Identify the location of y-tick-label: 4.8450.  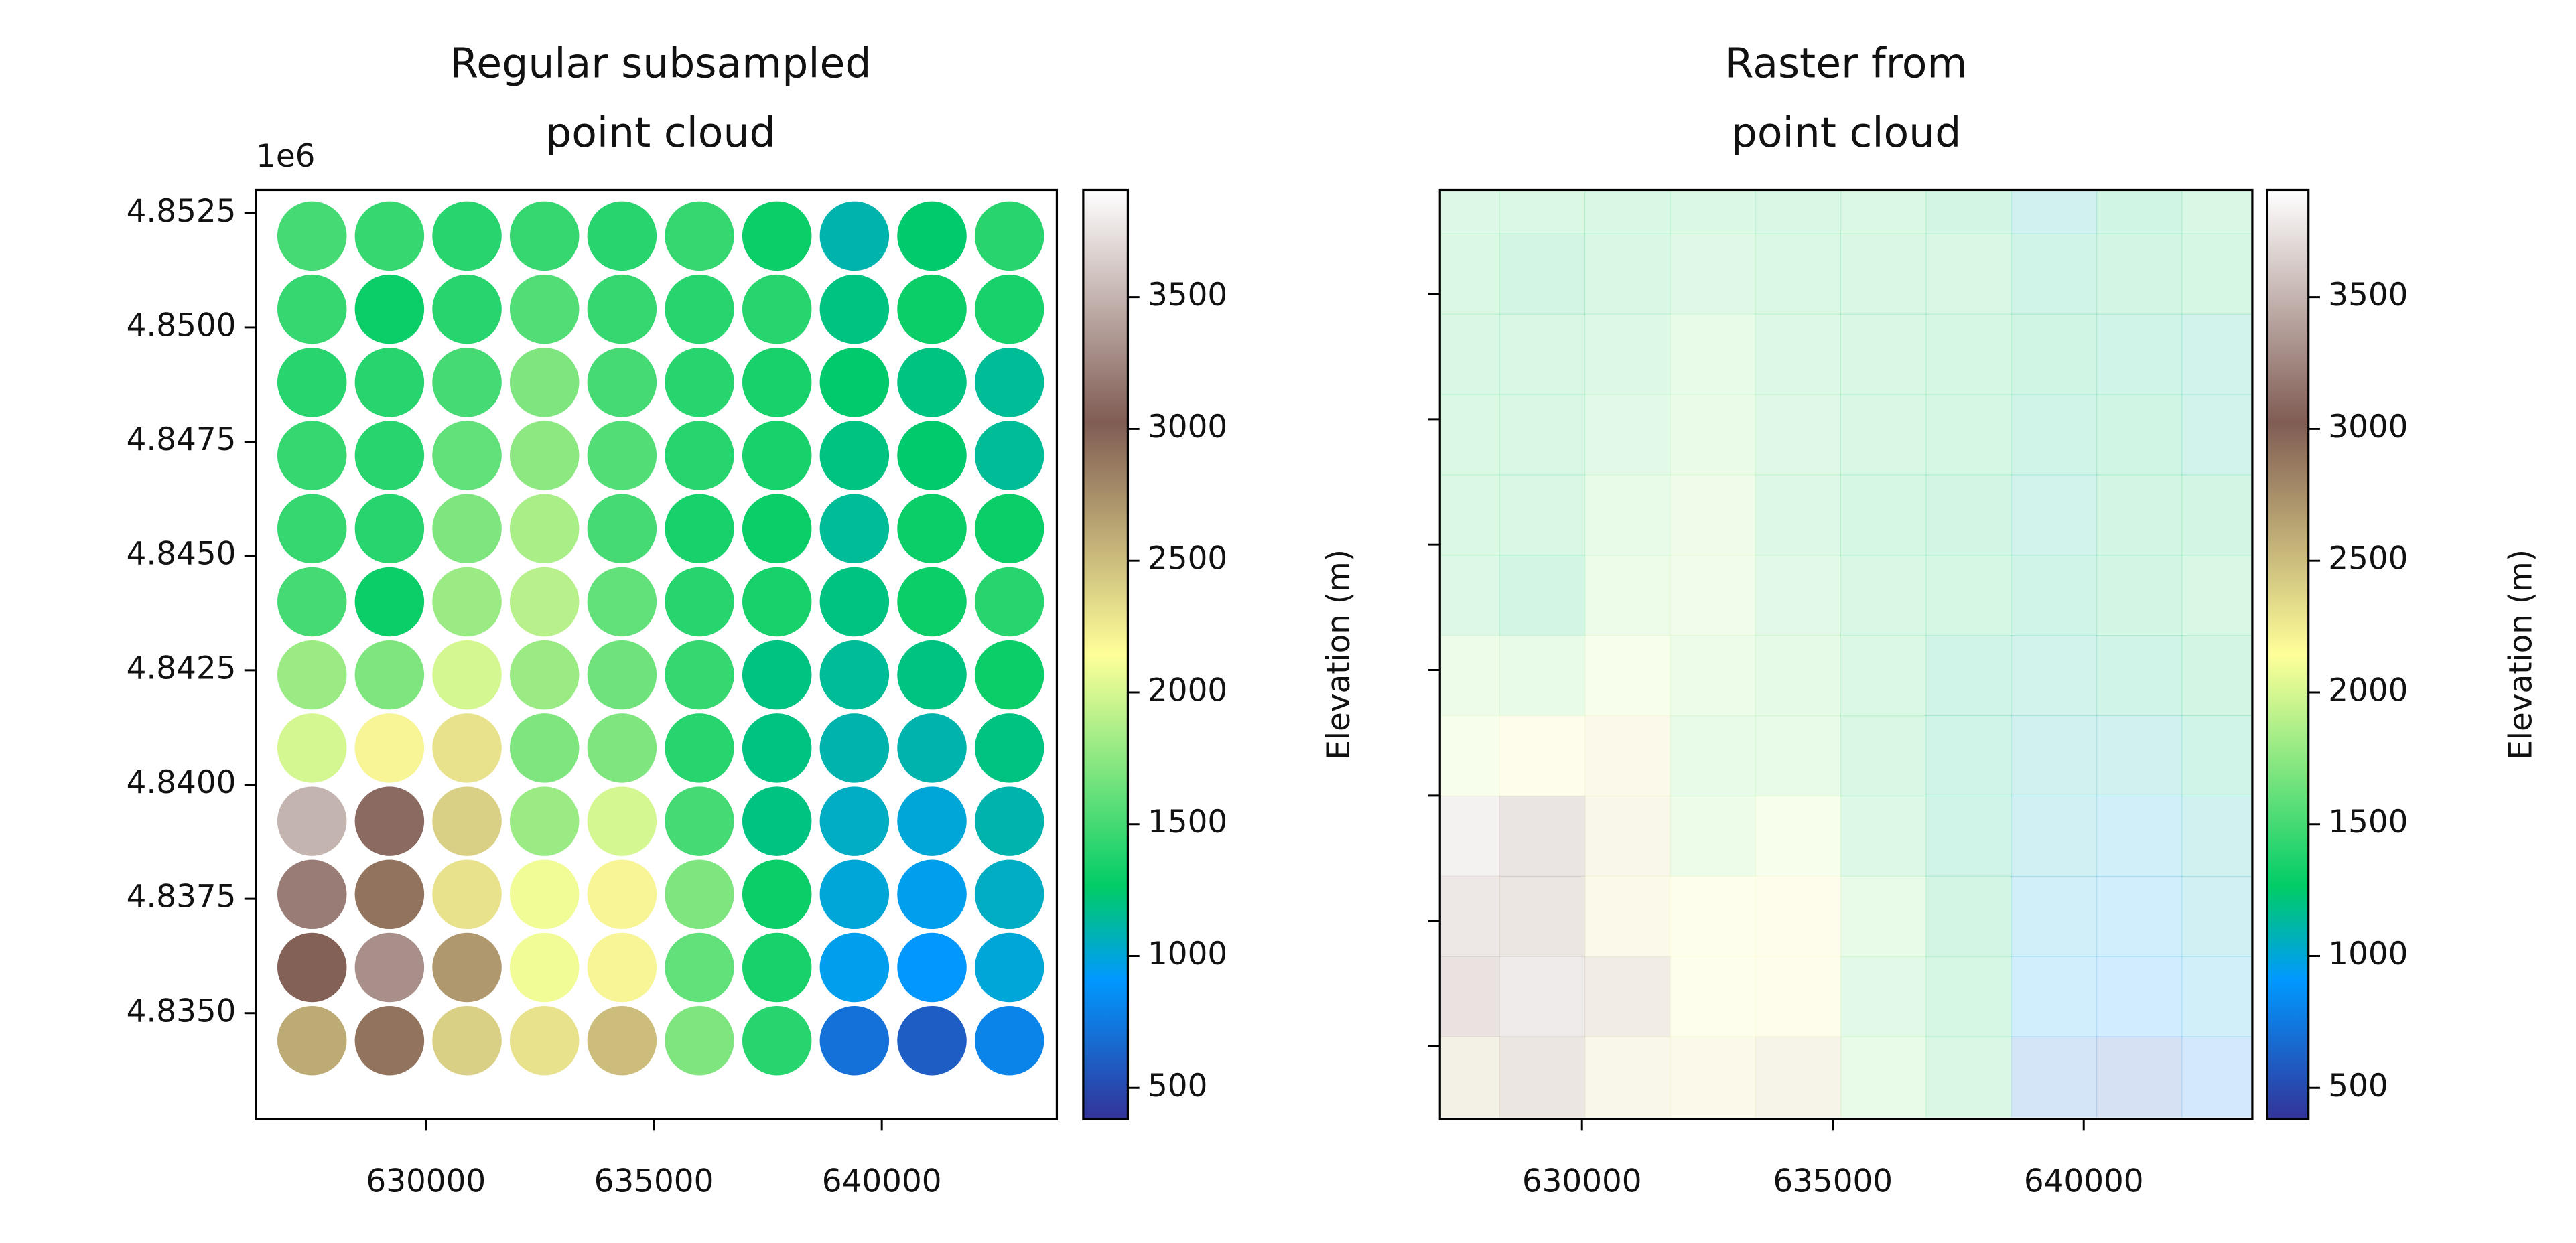
(181, 554).